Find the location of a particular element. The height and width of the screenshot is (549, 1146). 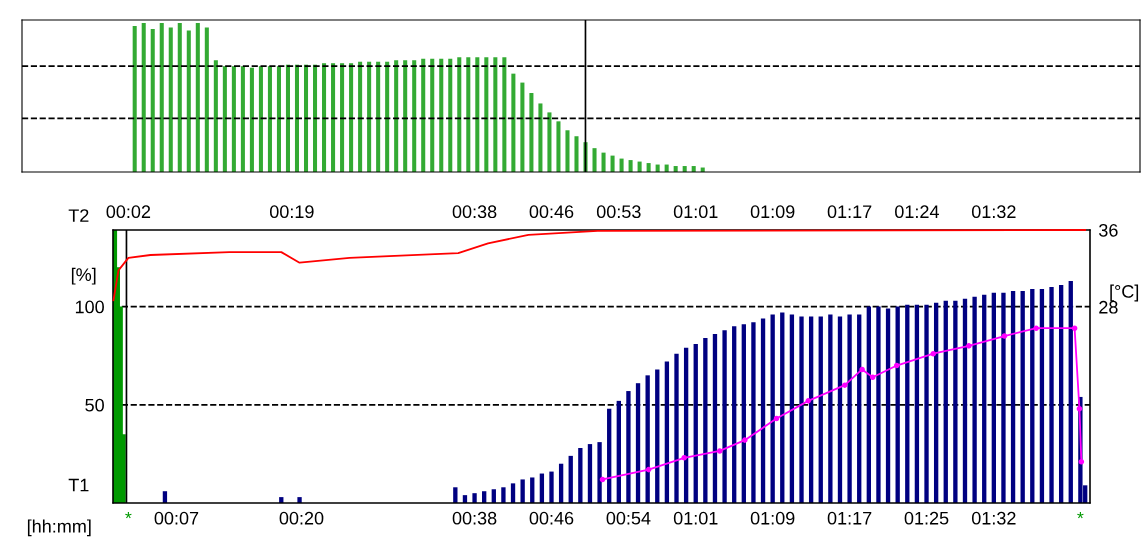

y2-axis-title: [°C] is located at coordinates (1124, 293).